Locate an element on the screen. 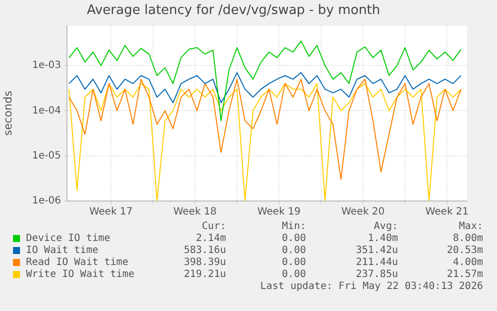 The image size is (497, 311). text: Cur: is located at coordinates (214, 227).